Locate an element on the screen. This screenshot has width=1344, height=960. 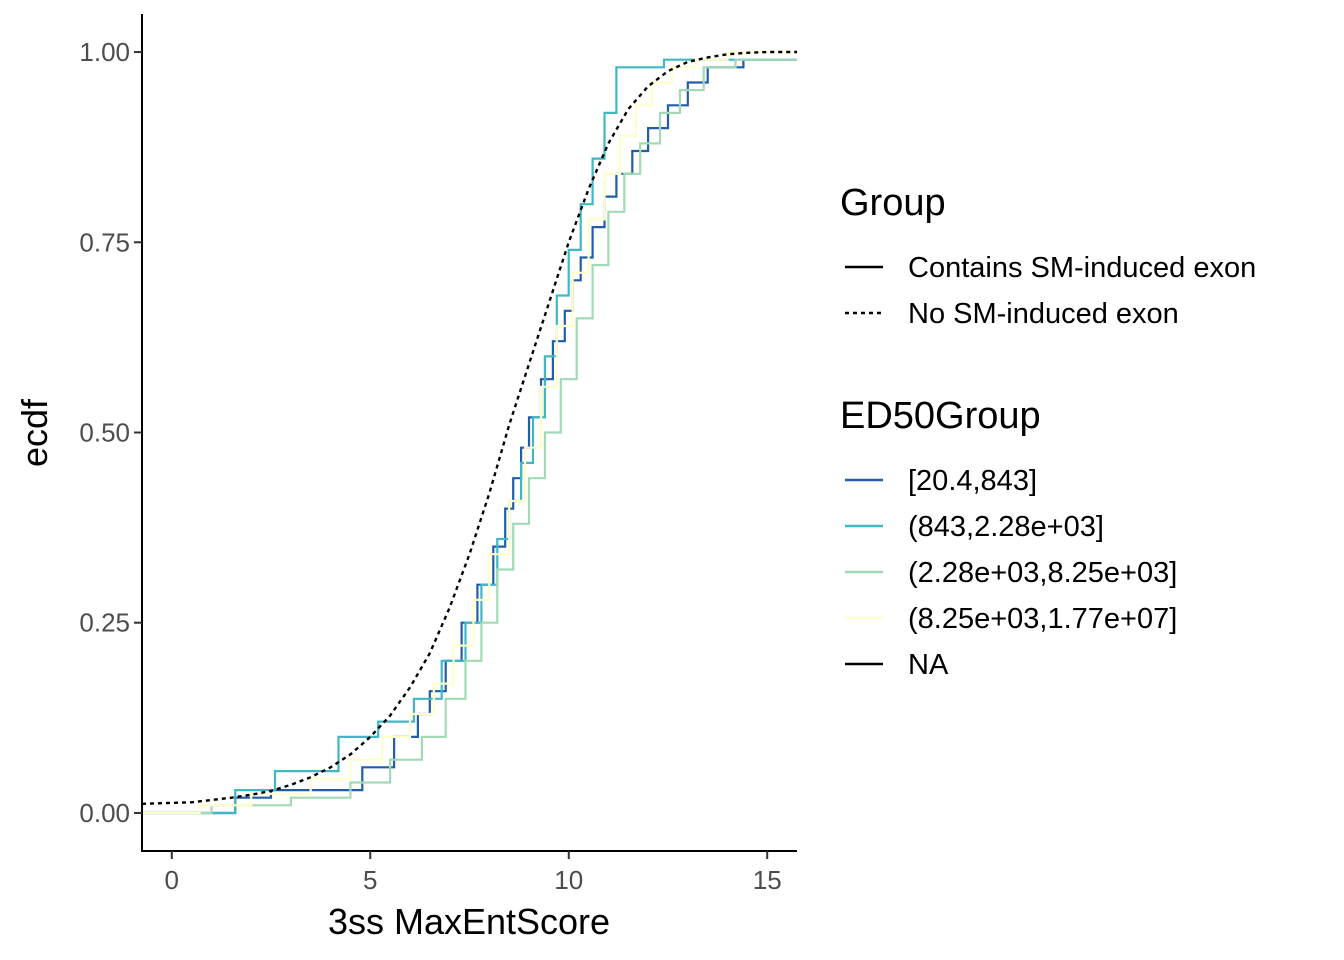
legend-label: NA is located at coordinates (928, 665).